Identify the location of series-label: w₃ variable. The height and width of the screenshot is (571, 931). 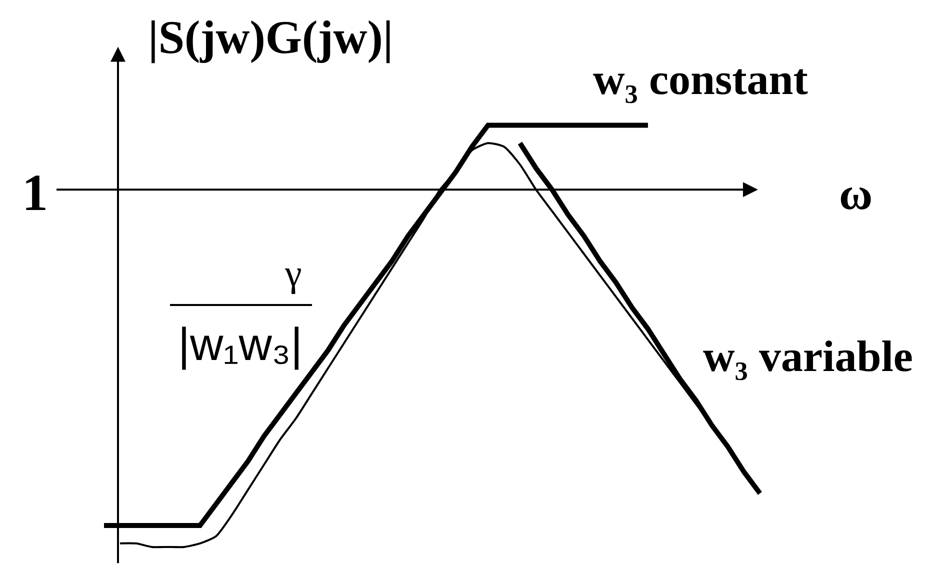
(808, 356).